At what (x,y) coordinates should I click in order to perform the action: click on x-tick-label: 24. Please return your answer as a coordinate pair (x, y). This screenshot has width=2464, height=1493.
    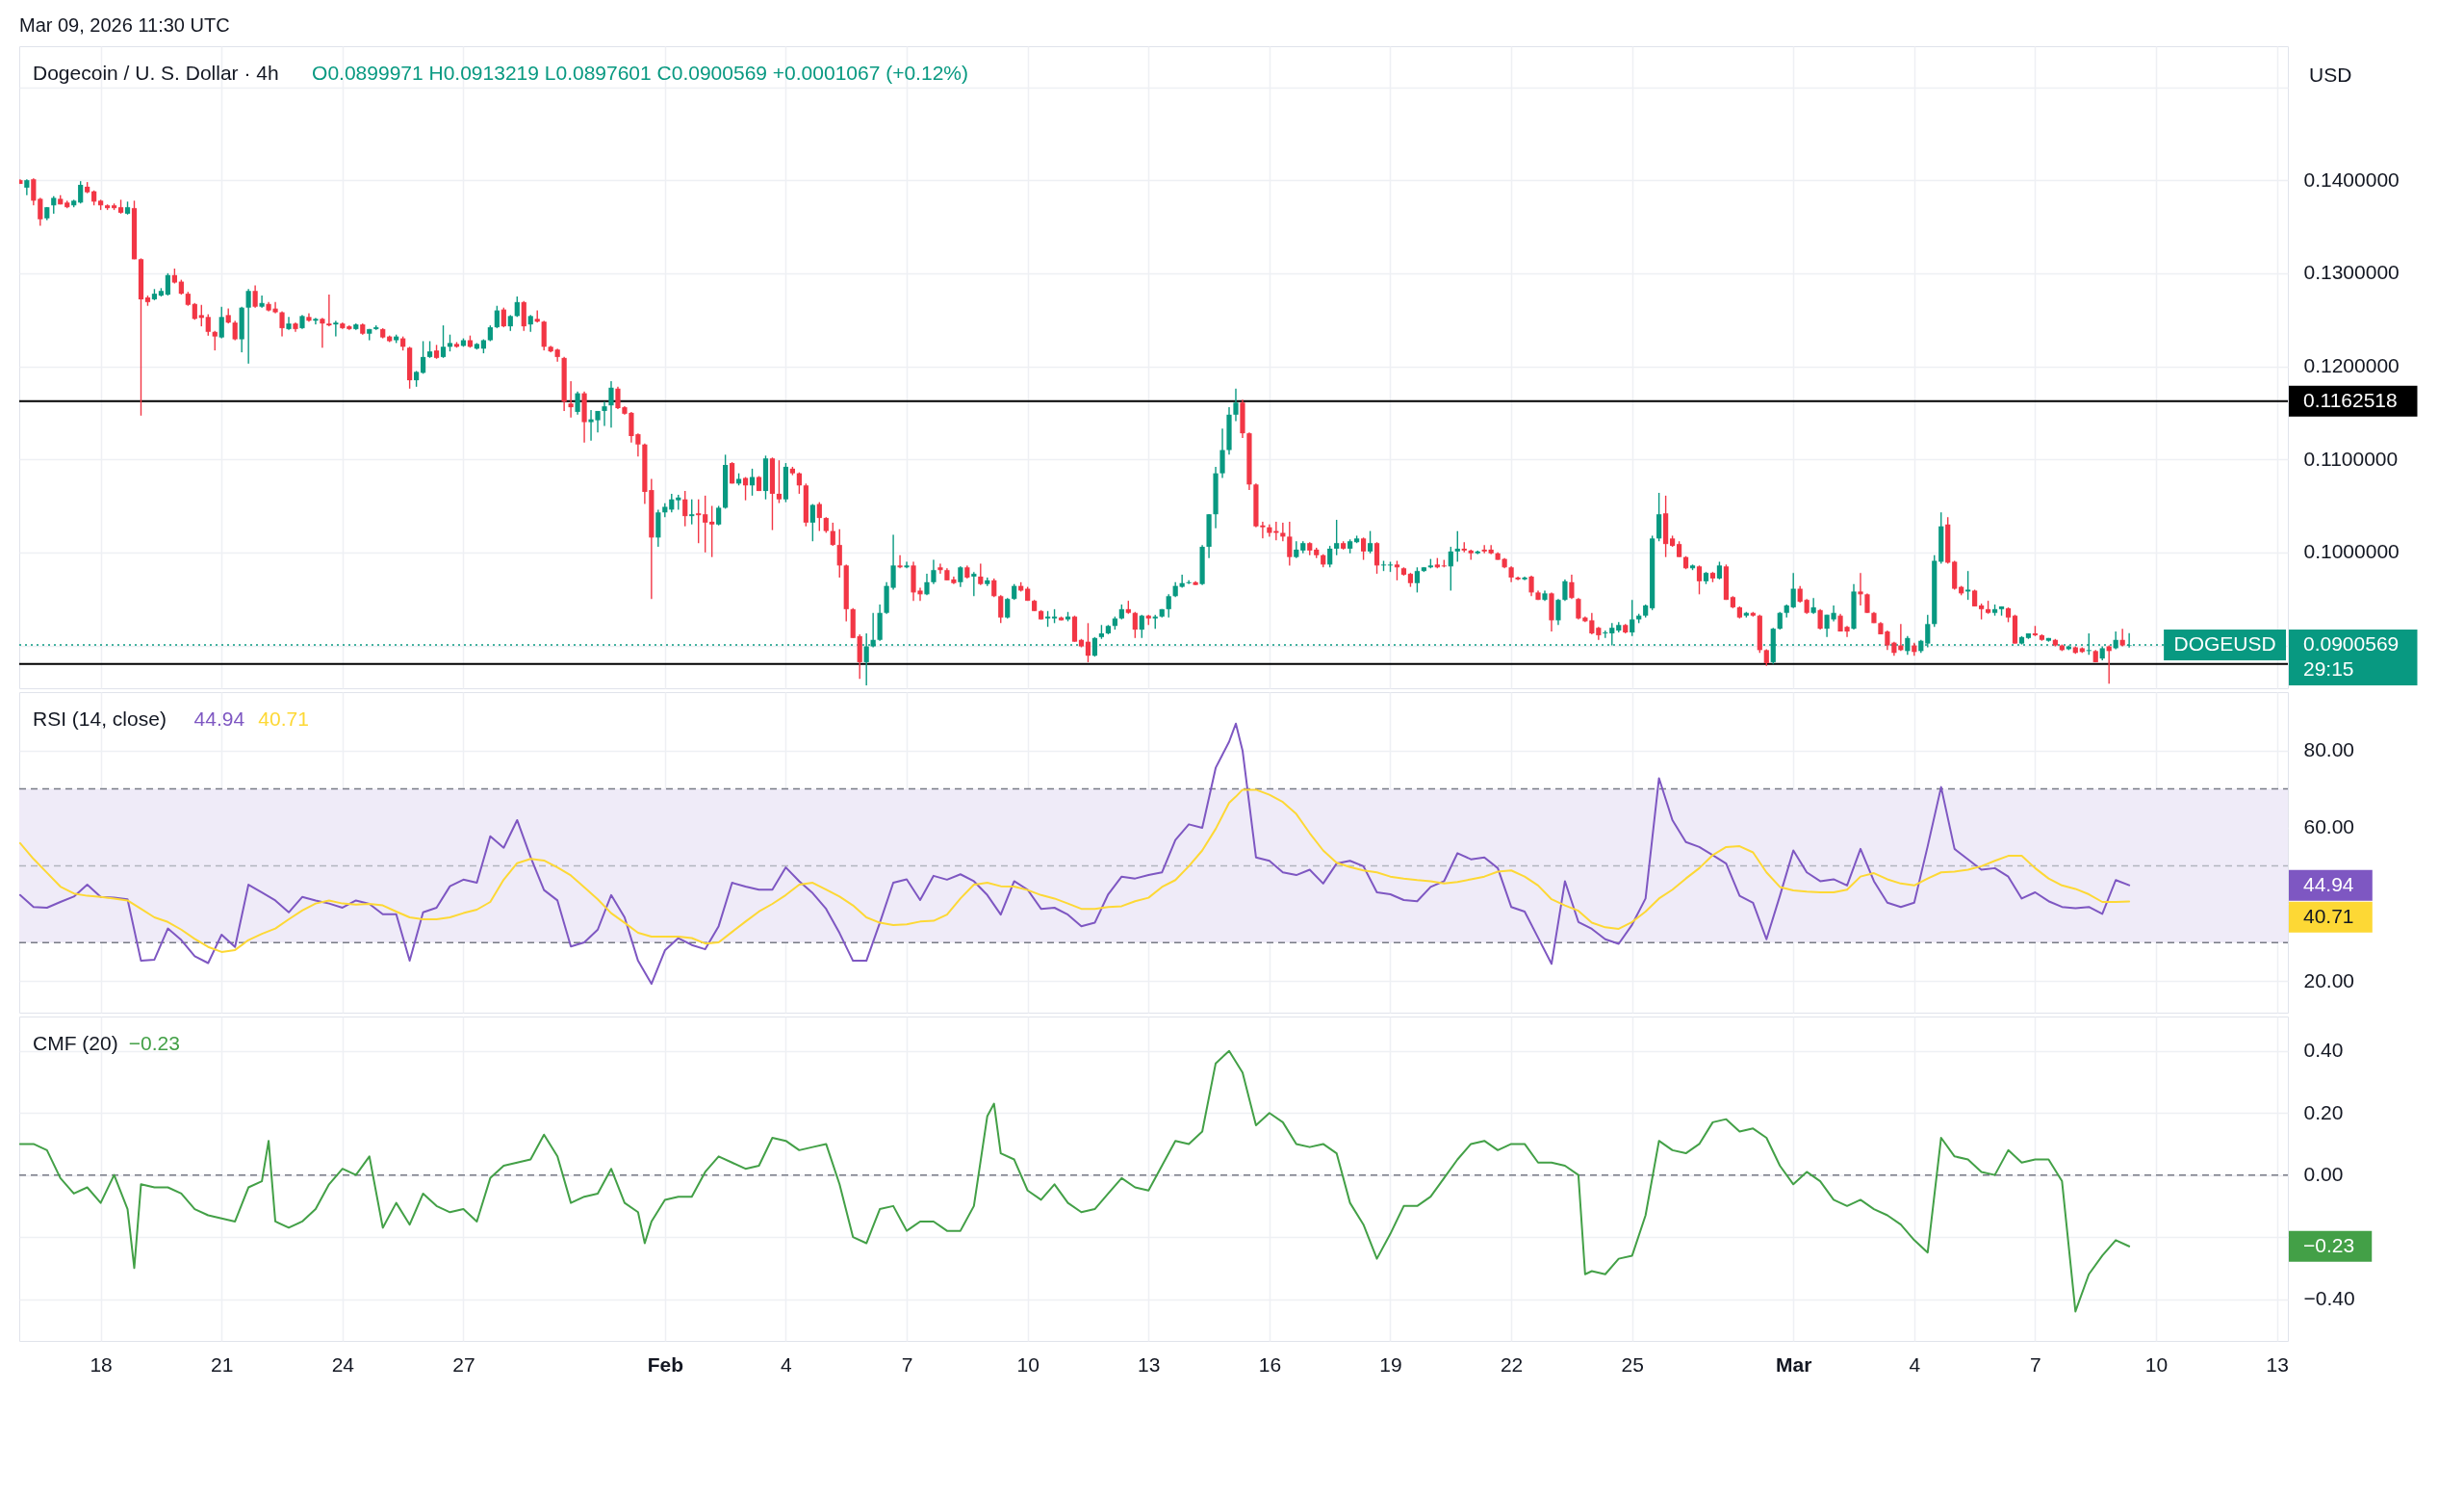
    Looking at the image, I should click on (343, 1364).